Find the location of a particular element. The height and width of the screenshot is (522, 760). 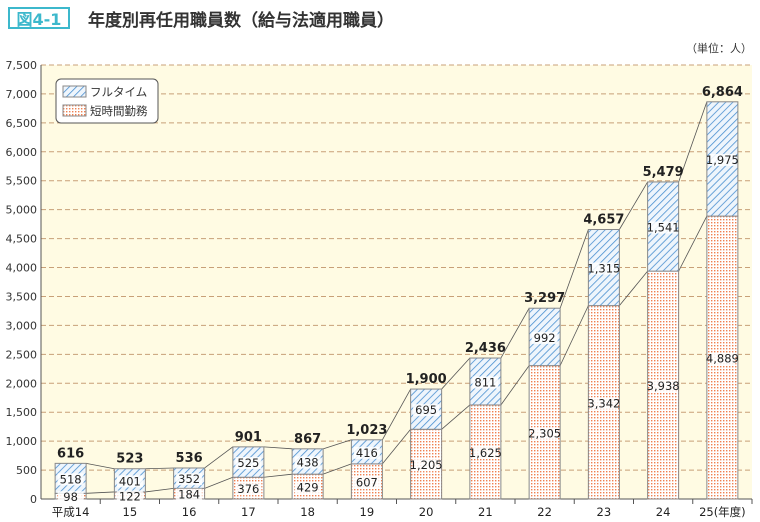

data-label: 184 is located at coordinates (189, 495).